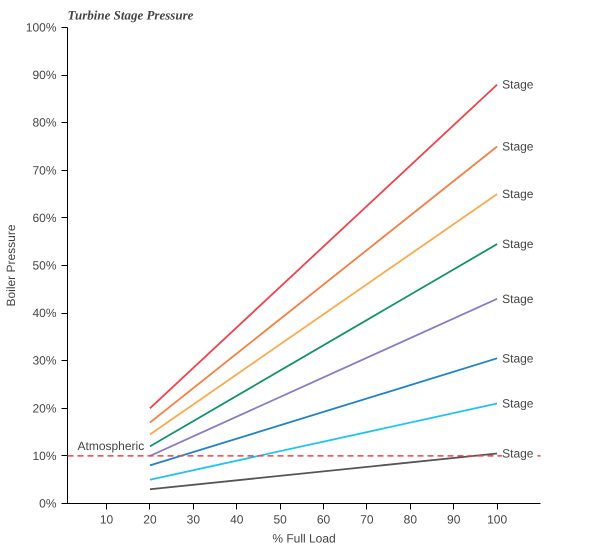  I want to click on y-tick-label: 90%, so click(44, 75).